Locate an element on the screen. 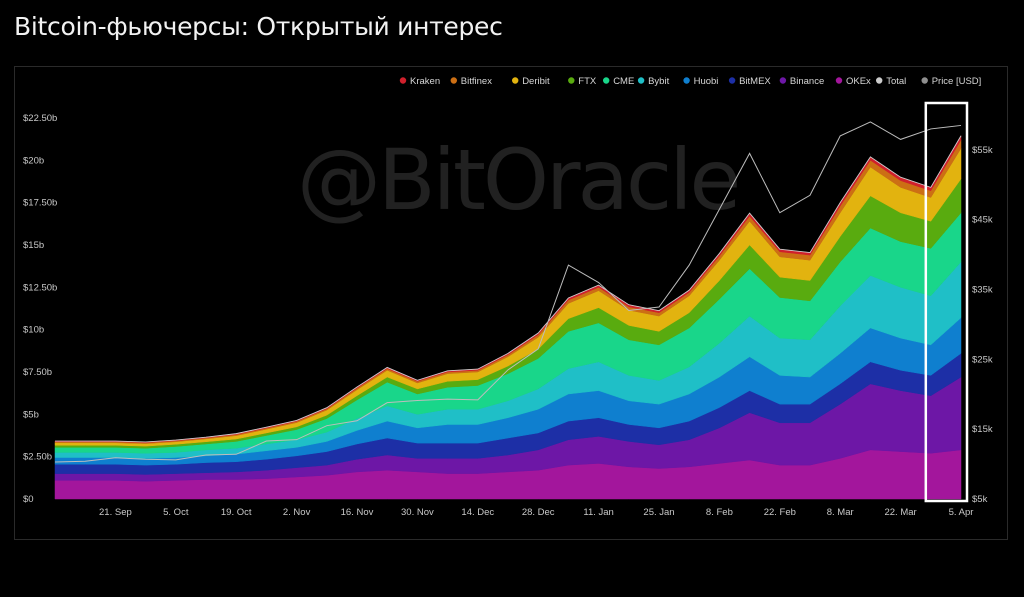  legend-label: Price [USD] is located at coordinates (957, 81).